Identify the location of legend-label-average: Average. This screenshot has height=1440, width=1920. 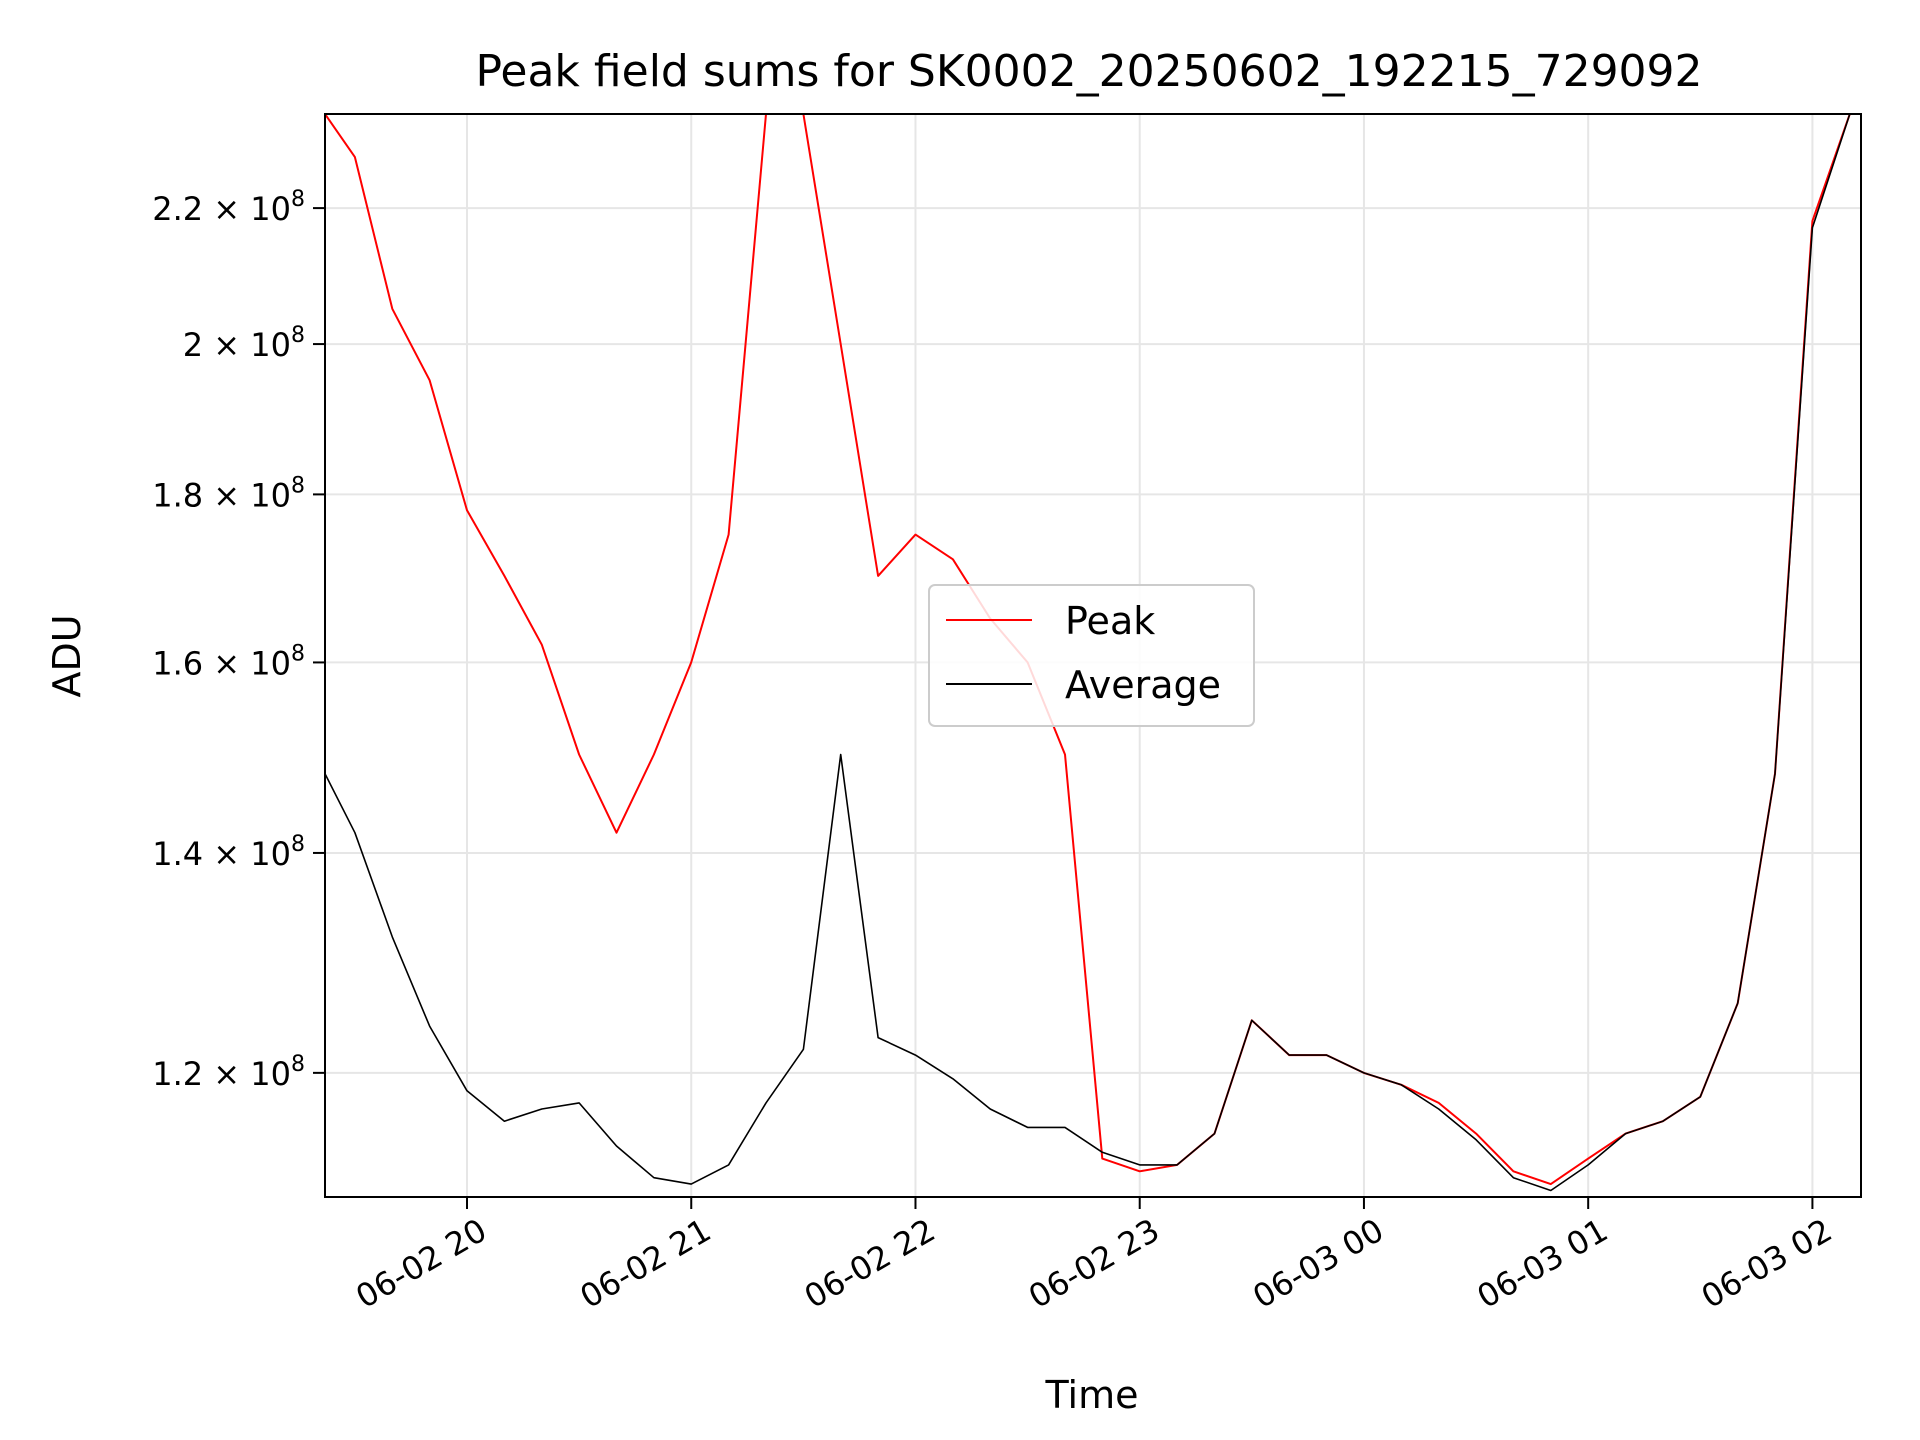
(1143, 685).